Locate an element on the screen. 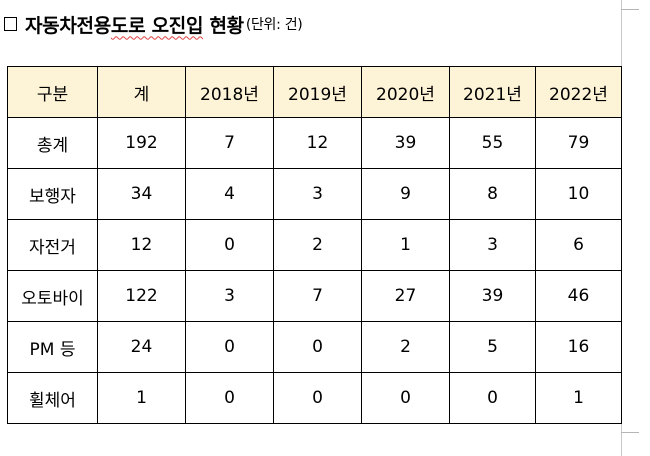 The height and width of the screenshot is (456, 650). table-row: 보행자 34 4 3 9 8 10 is located at coordinates (314, 194).